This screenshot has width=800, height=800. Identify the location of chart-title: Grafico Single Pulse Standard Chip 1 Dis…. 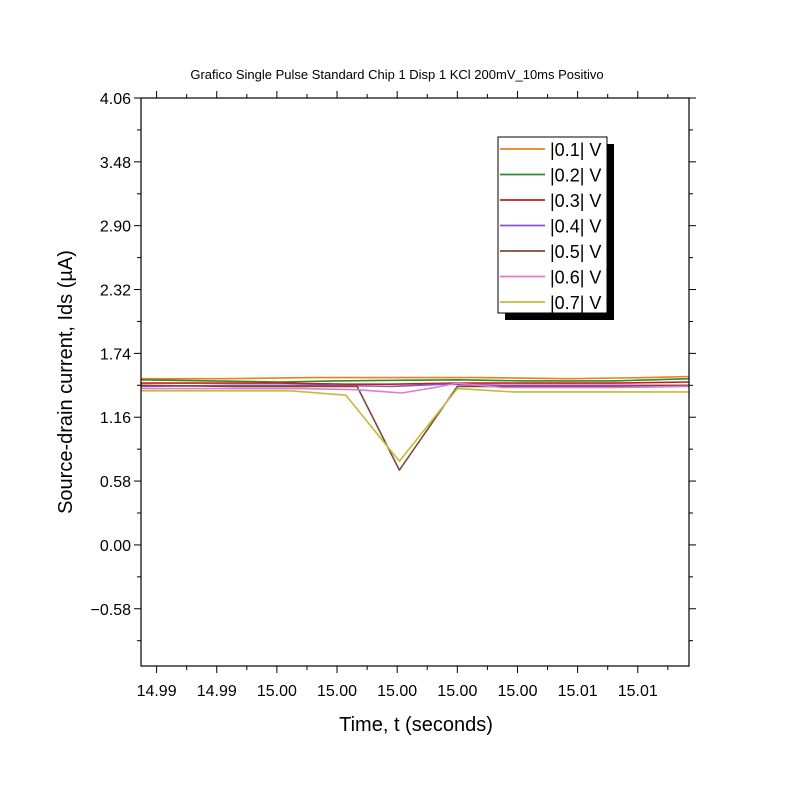
(396, 74).